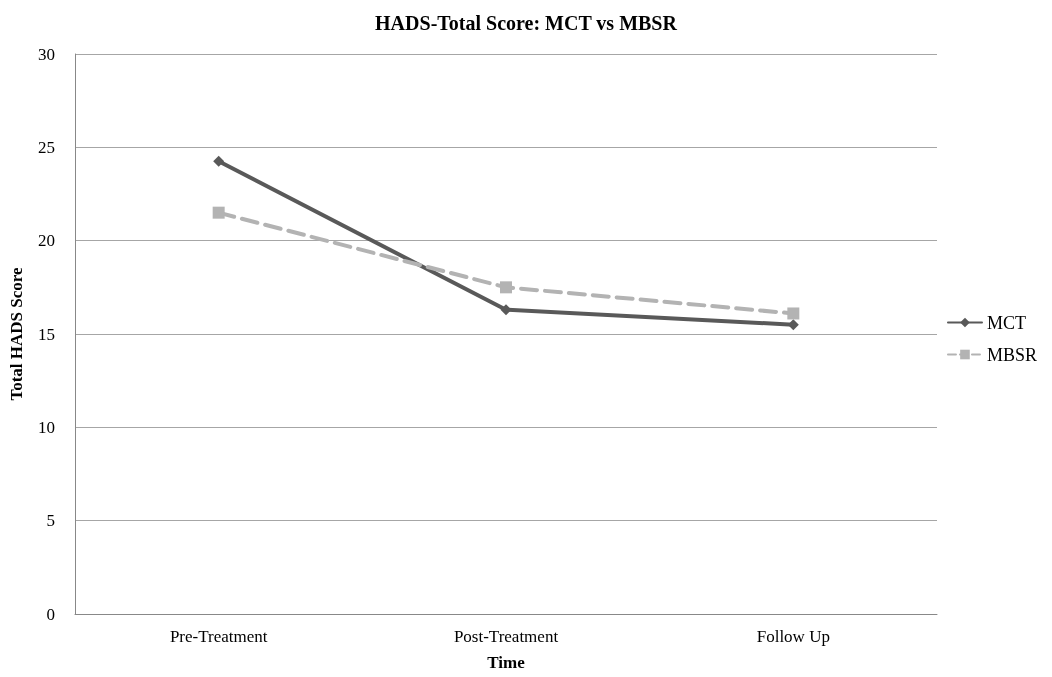 The height and width of the screenshot is (677, 1052). I want to click on legend-label: MCT, so click(1006, 322).